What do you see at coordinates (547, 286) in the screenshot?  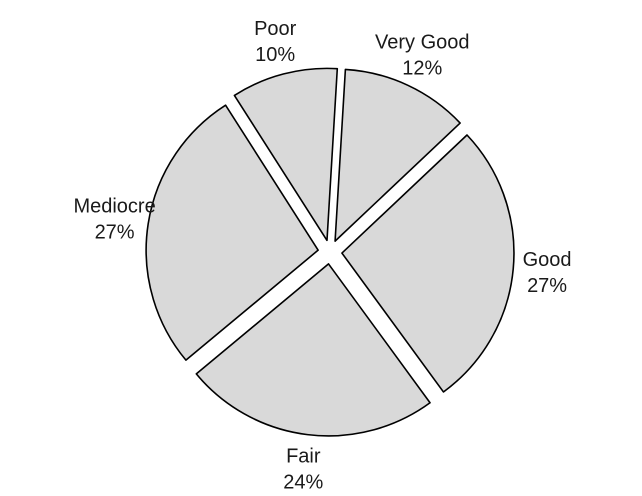 I see `slice-value-good: 27%` at bounding box center [547, 286].